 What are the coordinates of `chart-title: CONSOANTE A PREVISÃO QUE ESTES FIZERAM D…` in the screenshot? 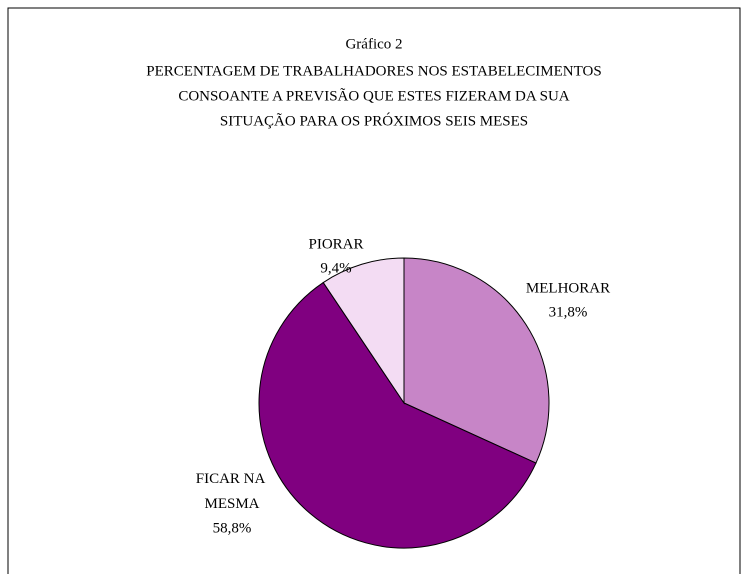 It's located at (373, 96).